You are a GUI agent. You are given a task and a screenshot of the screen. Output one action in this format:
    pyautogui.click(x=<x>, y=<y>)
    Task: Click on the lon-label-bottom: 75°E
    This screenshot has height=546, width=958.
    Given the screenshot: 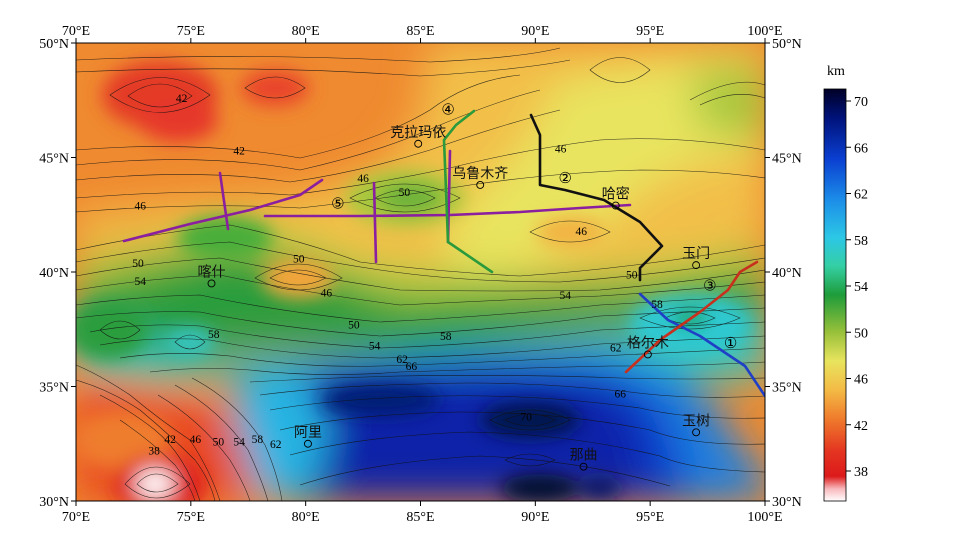 What is the action you would take?
    pyautogui.click(x=191, y=517)
    